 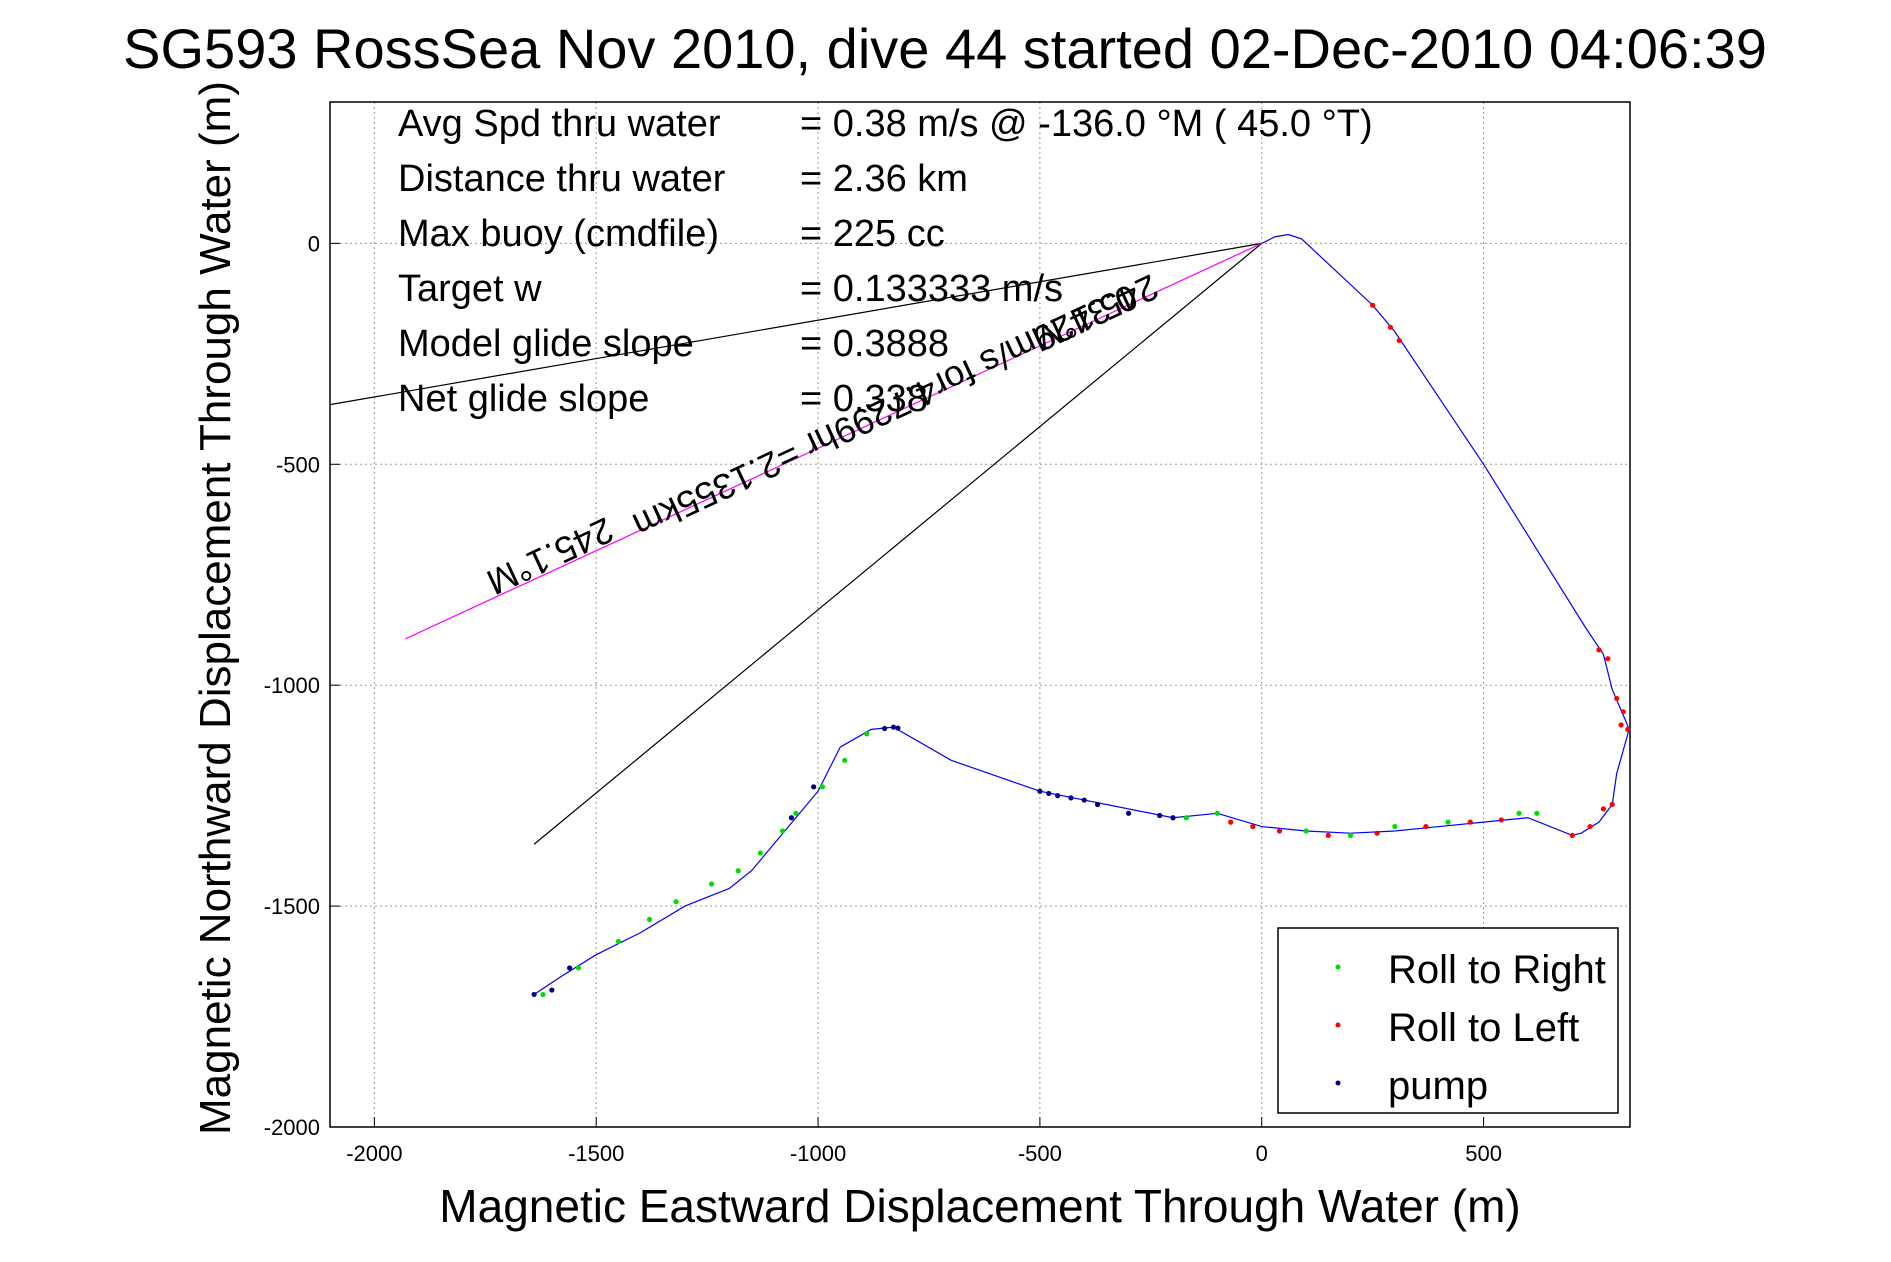 I want to click on stat-label: Model glide slope, so click(x=546, y=344).